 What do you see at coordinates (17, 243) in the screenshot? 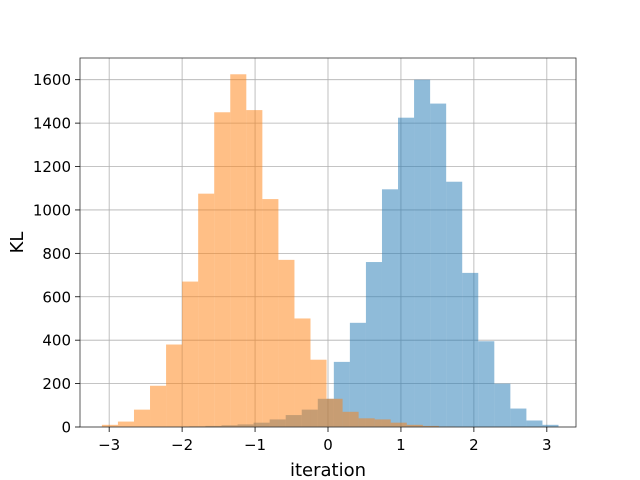
I see `y-axis-label: KL` at bounding box center [17, 243].